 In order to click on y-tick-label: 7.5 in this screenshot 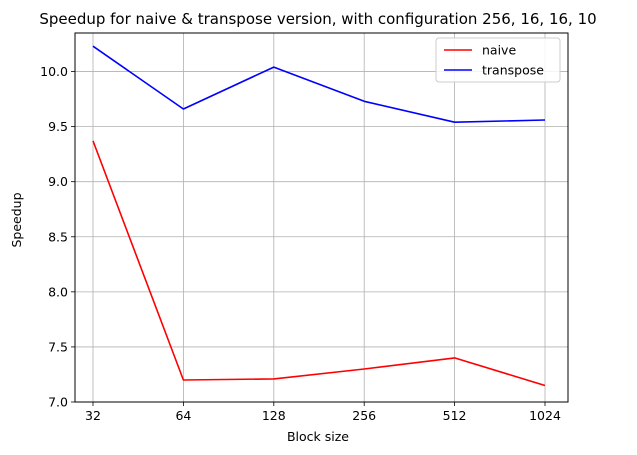, I will do `click(58, 346)`.